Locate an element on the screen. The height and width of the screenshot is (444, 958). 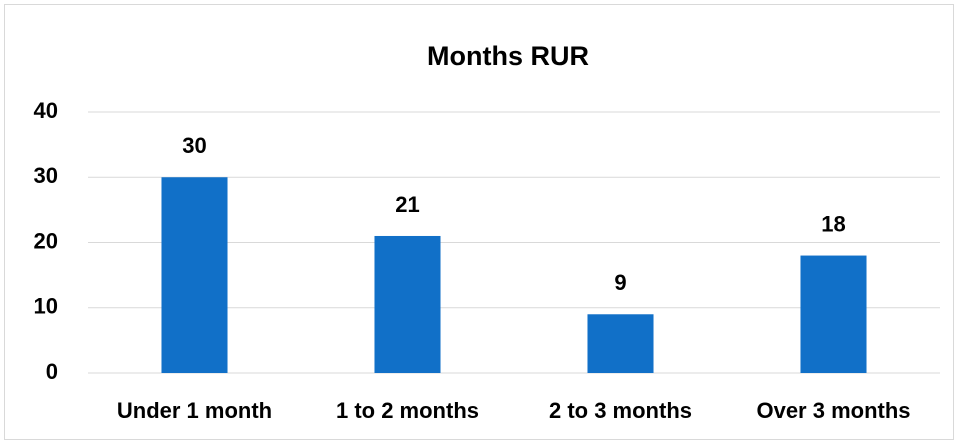
data-label: 18 is located at coordinates (833, 223).